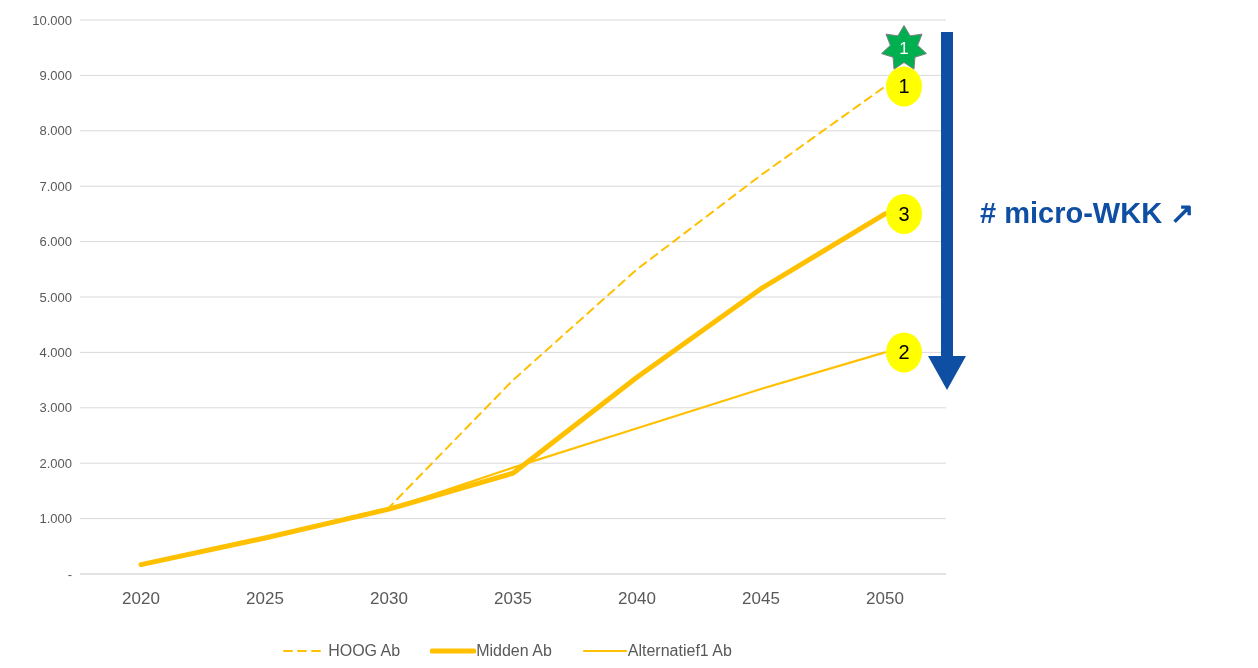 Image resolution: width=1258 pixels, height=668 pixels. I want to click on x-tick-label: 2050, so click(885, 599).